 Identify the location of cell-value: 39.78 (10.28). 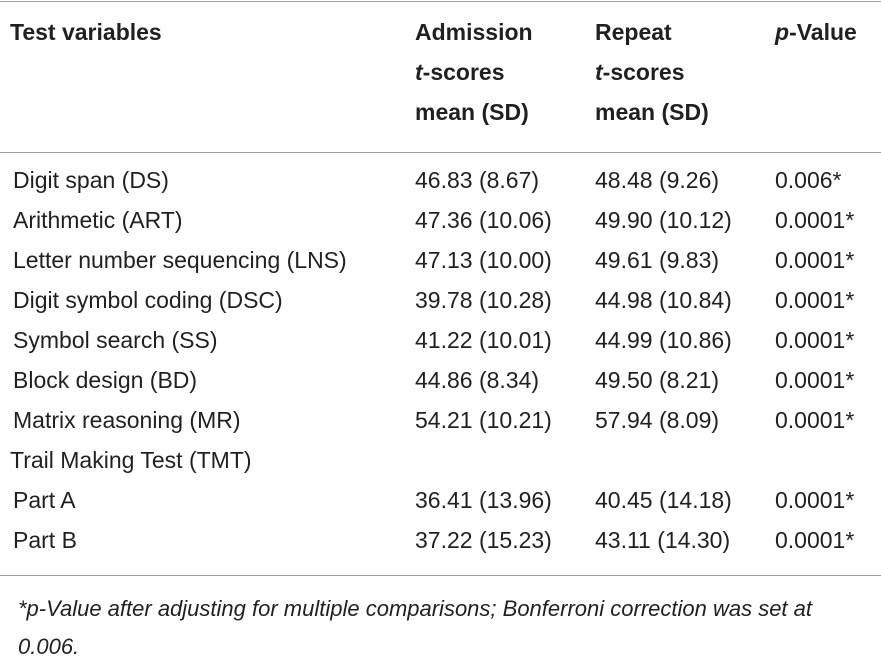
(483, 300).